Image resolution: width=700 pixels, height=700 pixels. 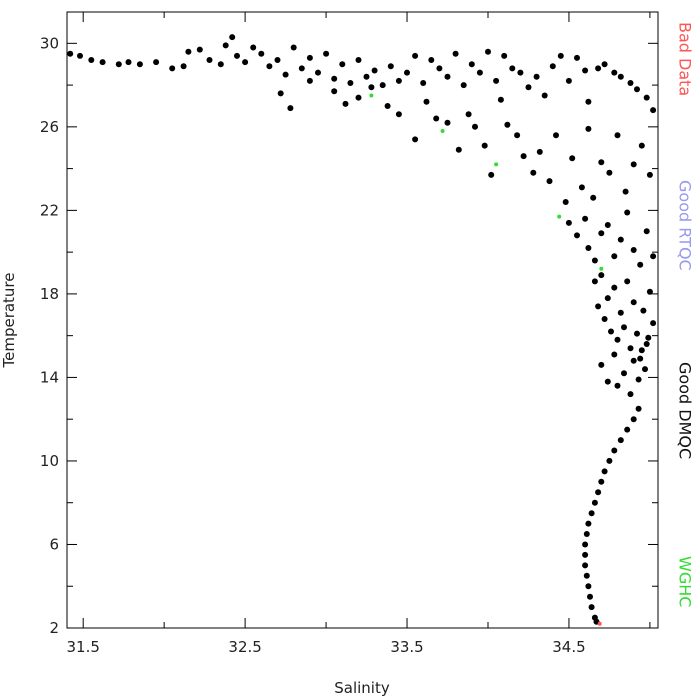 What do you see at coordinates (49, 127) in the screenshot?
I see `y-tick-label: 26` at bounding box center [49, 127].